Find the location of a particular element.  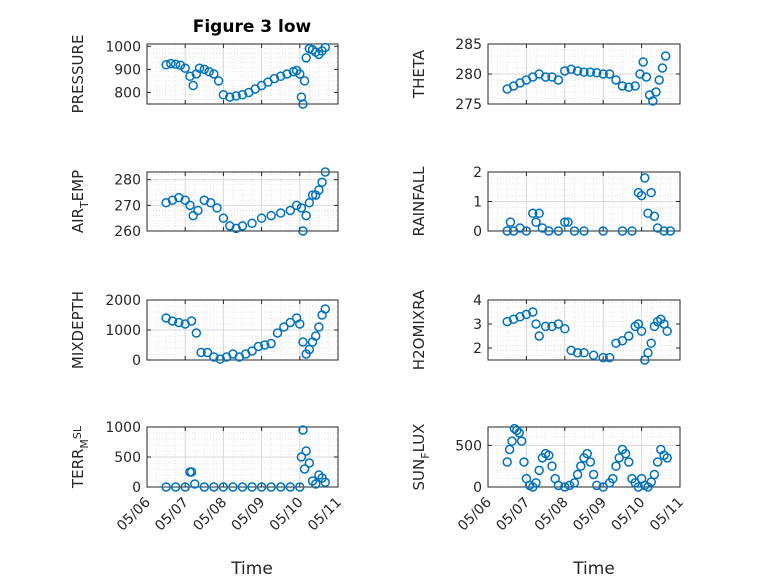

x-axis-label-right: Time is located at coordinates (593, 569).